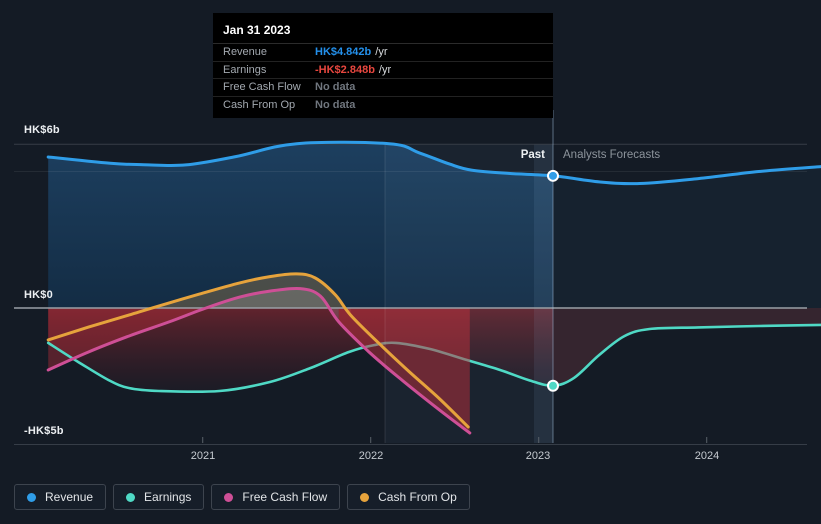 The width and height of the screenshot is (821, 524). I want to click on legend-item-free-cash-flow: Free Cash Flow, so click(276, 497).